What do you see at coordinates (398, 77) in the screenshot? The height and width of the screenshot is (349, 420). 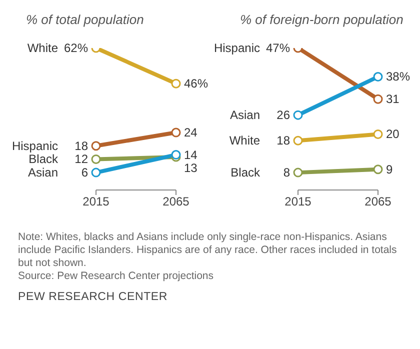 I see `data-label: 38%` at bounding box center [398, 77].